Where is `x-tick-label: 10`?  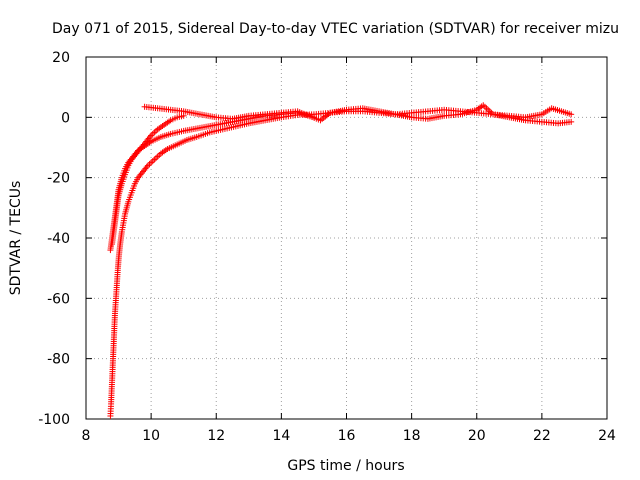 x-tick-label: 10 is located at coordinates (151, 436).